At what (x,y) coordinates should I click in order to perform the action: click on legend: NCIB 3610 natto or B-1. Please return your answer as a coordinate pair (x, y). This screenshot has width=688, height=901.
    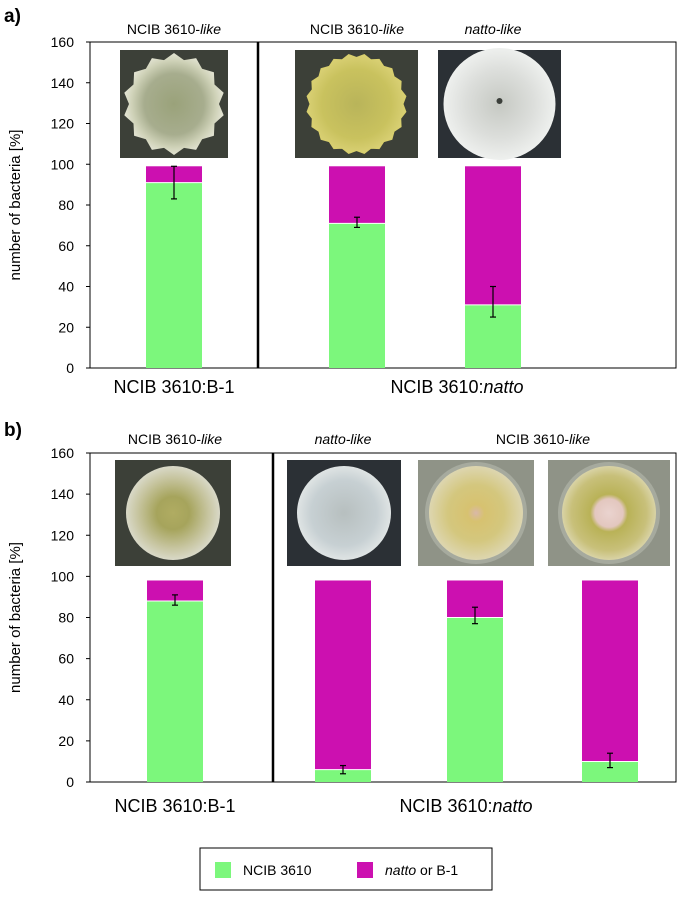
    Looking at the image, I should click on (346, 869).